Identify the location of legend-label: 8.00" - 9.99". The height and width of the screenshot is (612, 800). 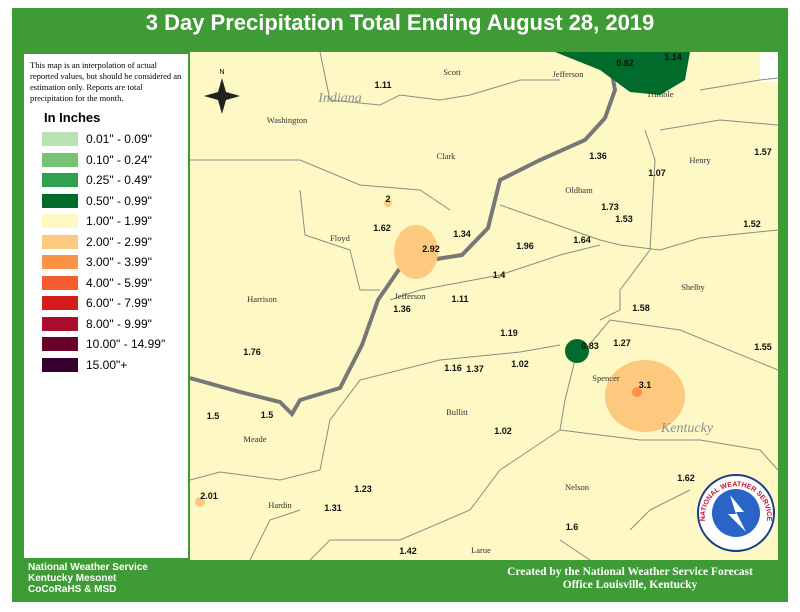
(119, 323).